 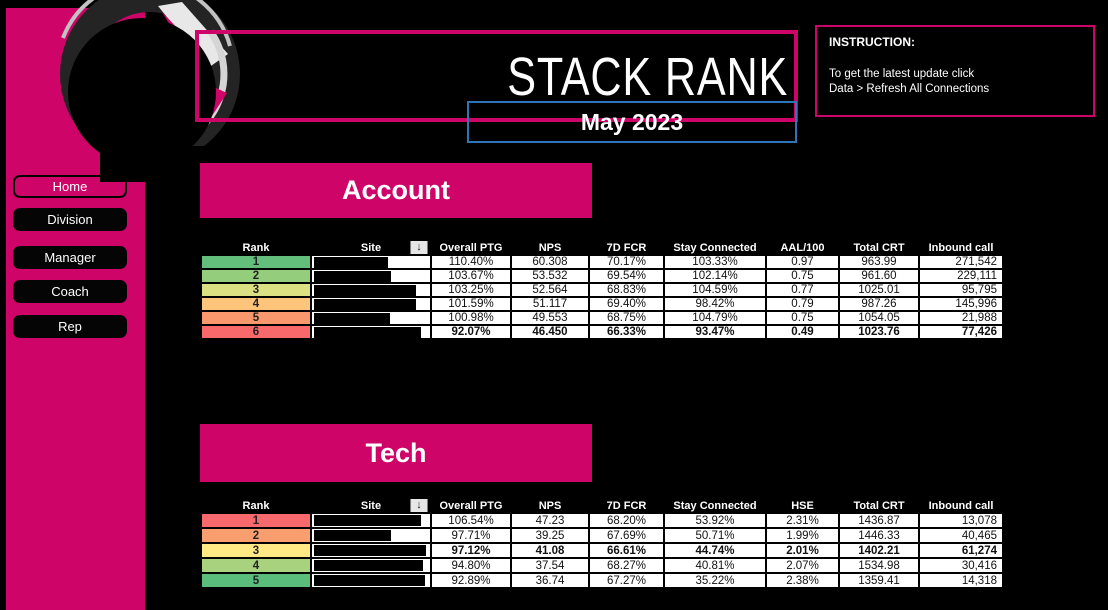 What do you see at coordinates (70, 186) in the screenshot?
I see `sidebar-item-home: Home` at bounding box center [70, 186].